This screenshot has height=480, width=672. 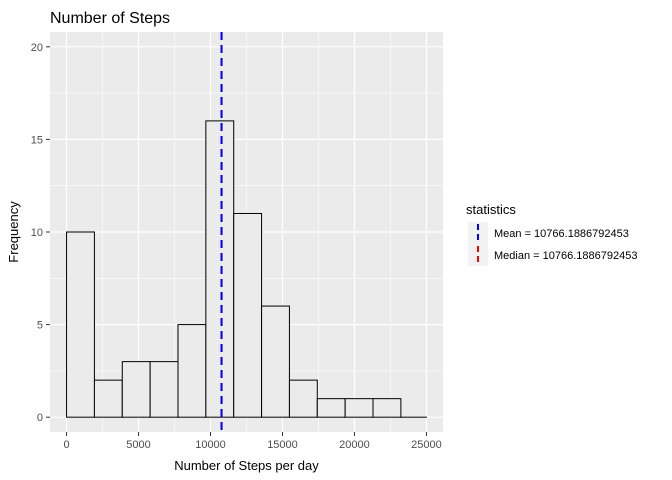 I want to click on x-tick-label: 0, so click(x=66, y=445).